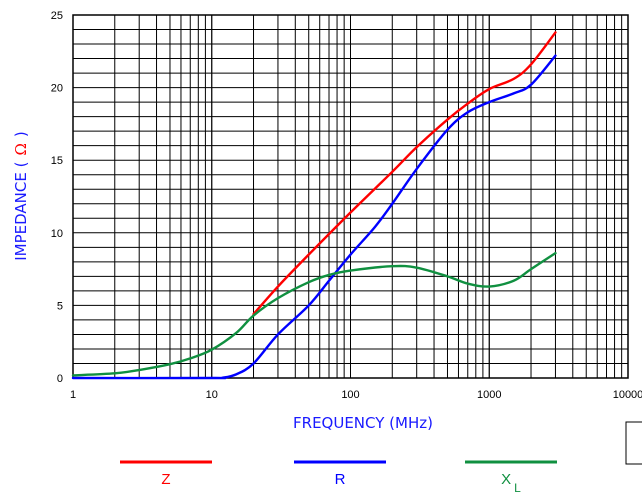 Image resolution: width=642 pixels, height=496 pixels. What do you see at coordinates (60, 306) in the screenshot?
I see `y-tick-label: 5` at bounding box center [60, 306].